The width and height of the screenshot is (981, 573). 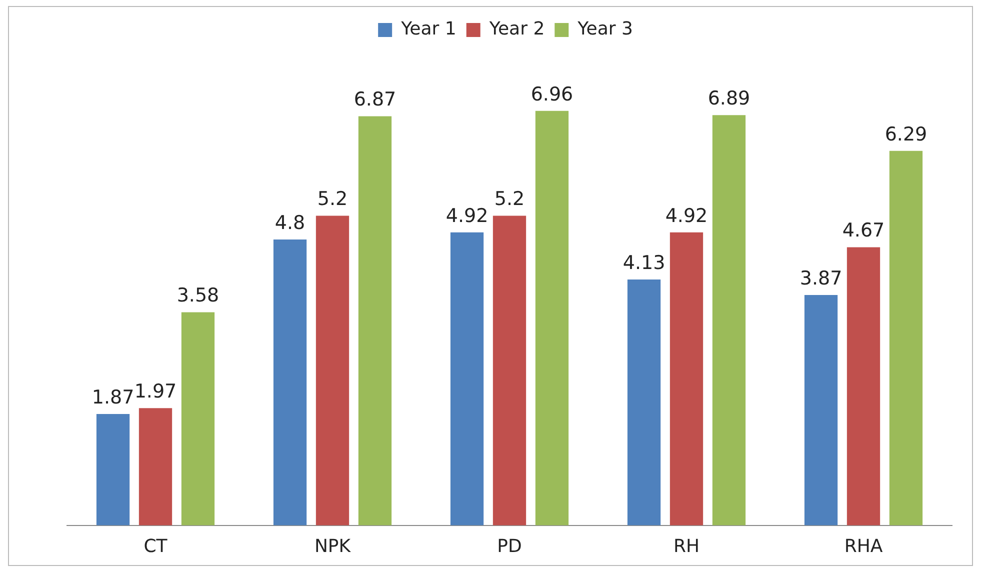 I want to click on data-label: 6.89, so click(x=729, y=99).